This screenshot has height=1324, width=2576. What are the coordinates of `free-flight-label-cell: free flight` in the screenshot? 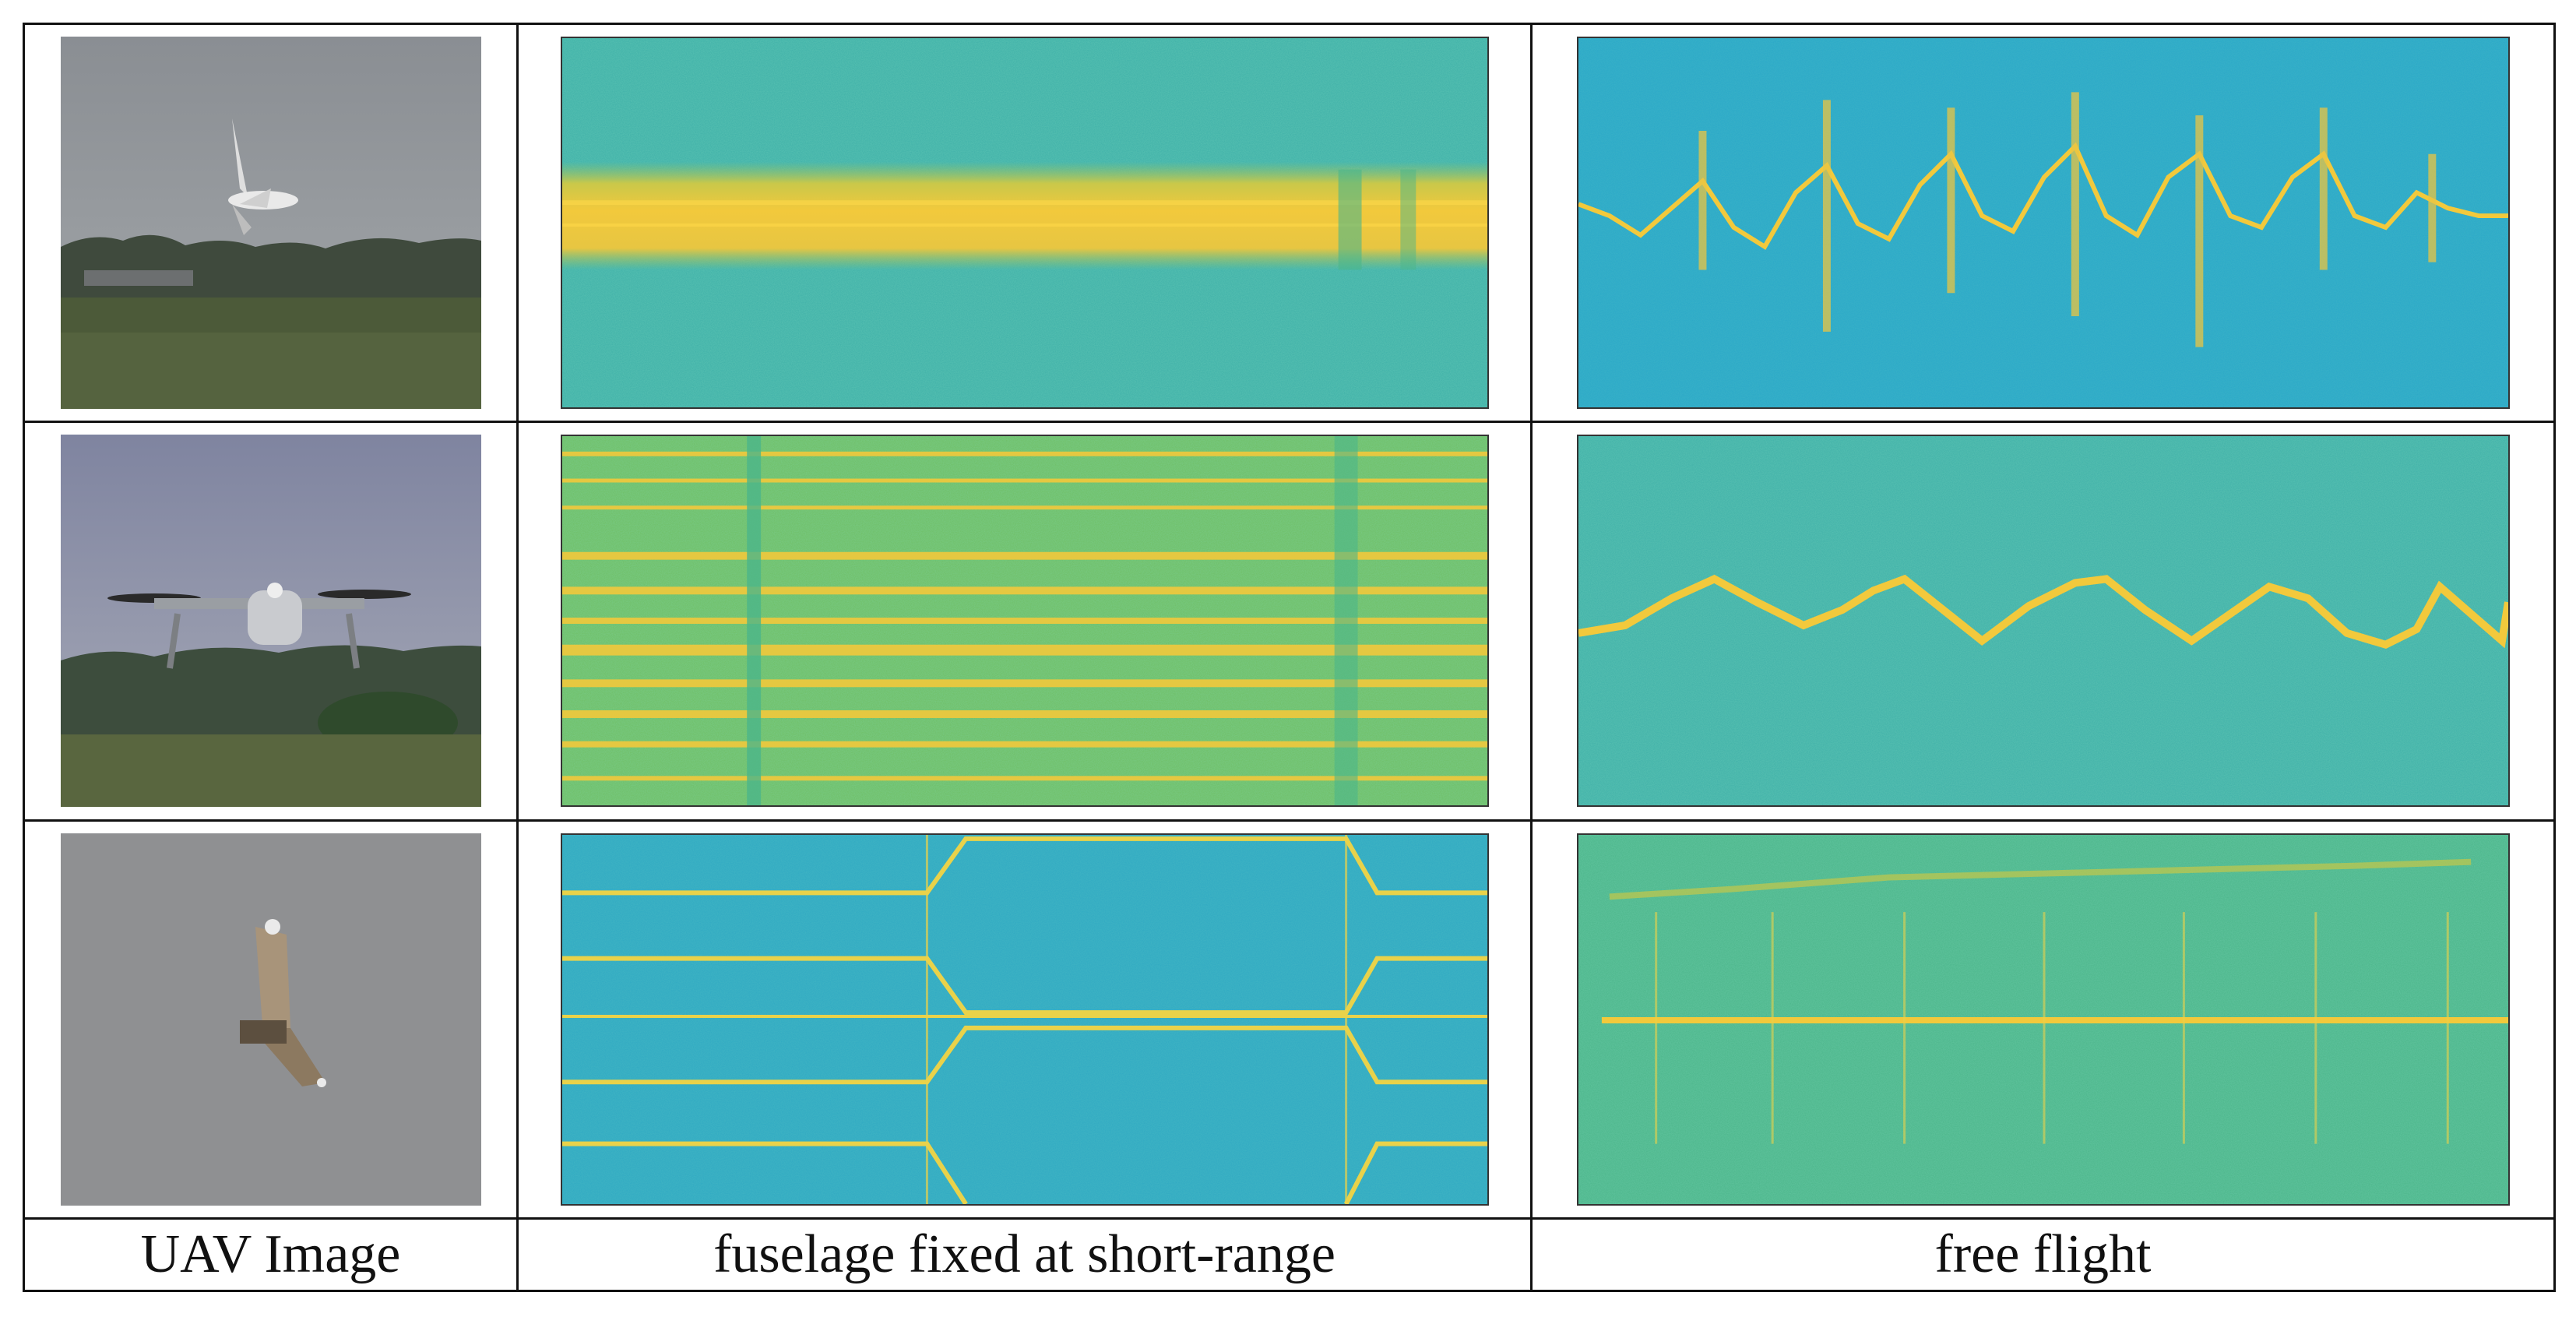 It's located at (2043, 1255).